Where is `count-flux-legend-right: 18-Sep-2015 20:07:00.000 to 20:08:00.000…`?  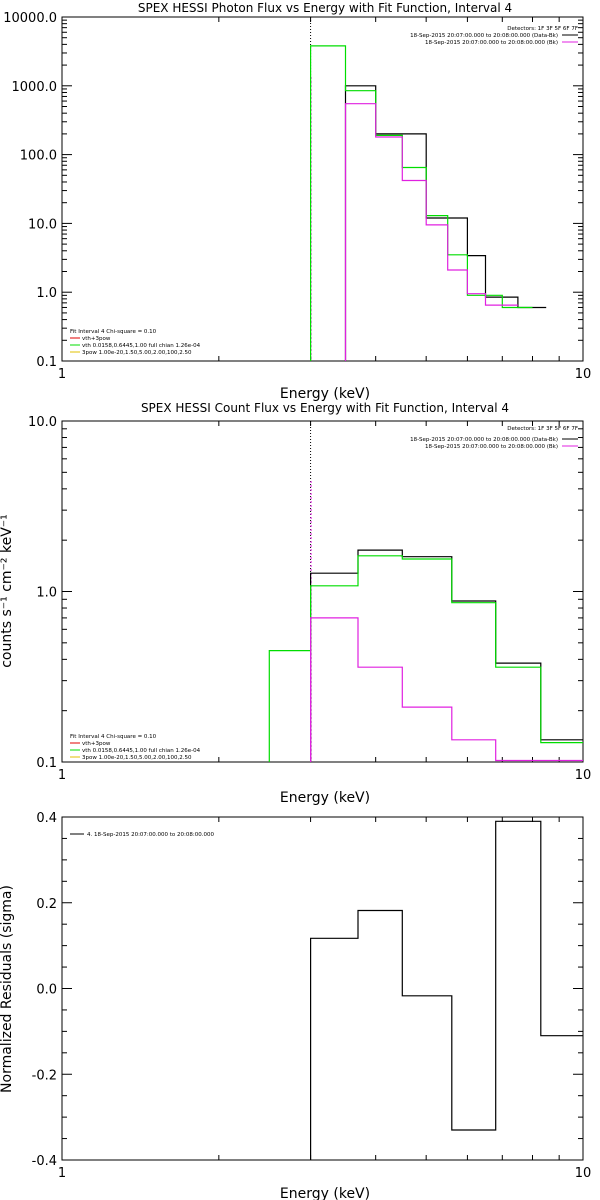 count-flux-legend-right: 18-Sep-2015 20:07:00.000 to 20:08:00.000… is located at coordinates (494, 443).